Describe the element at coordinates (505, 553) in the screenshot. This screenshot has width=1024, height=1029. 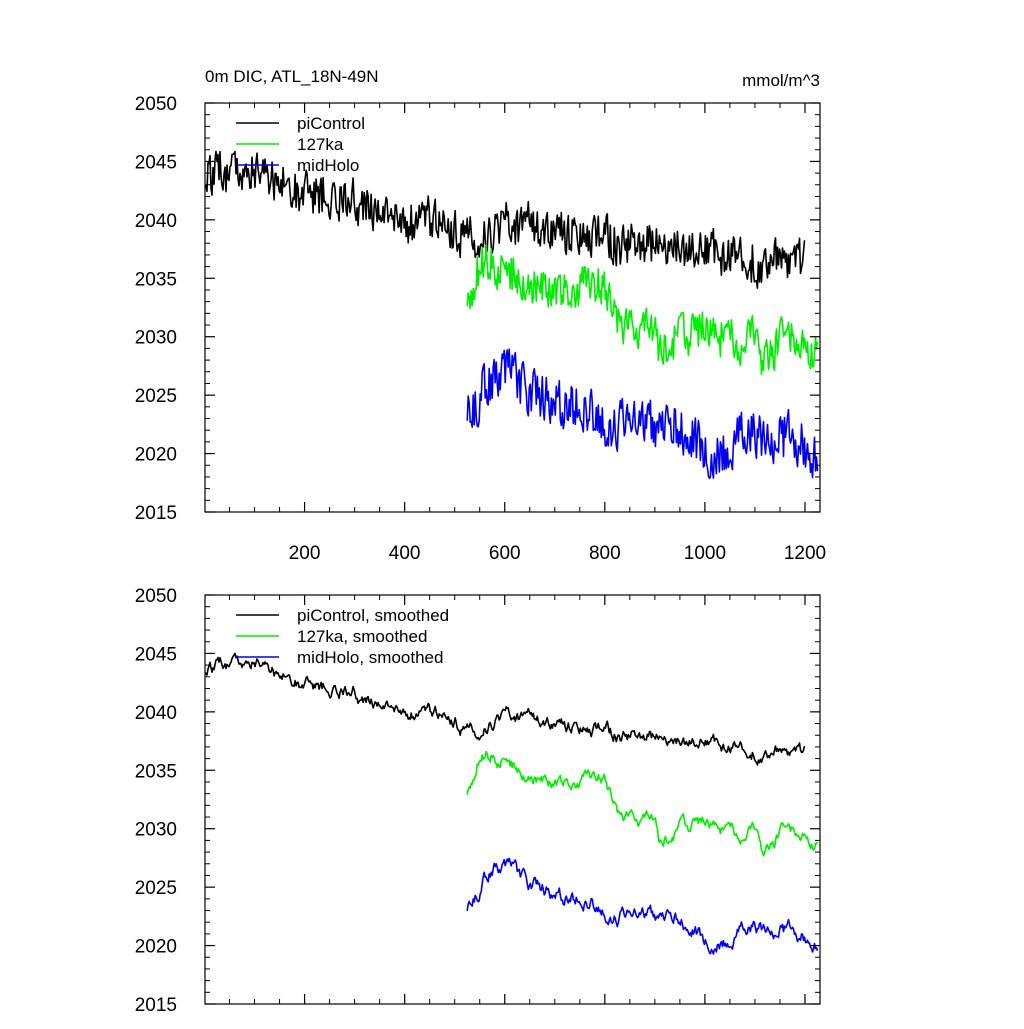
I see `x-tick-label: 600` at that location.